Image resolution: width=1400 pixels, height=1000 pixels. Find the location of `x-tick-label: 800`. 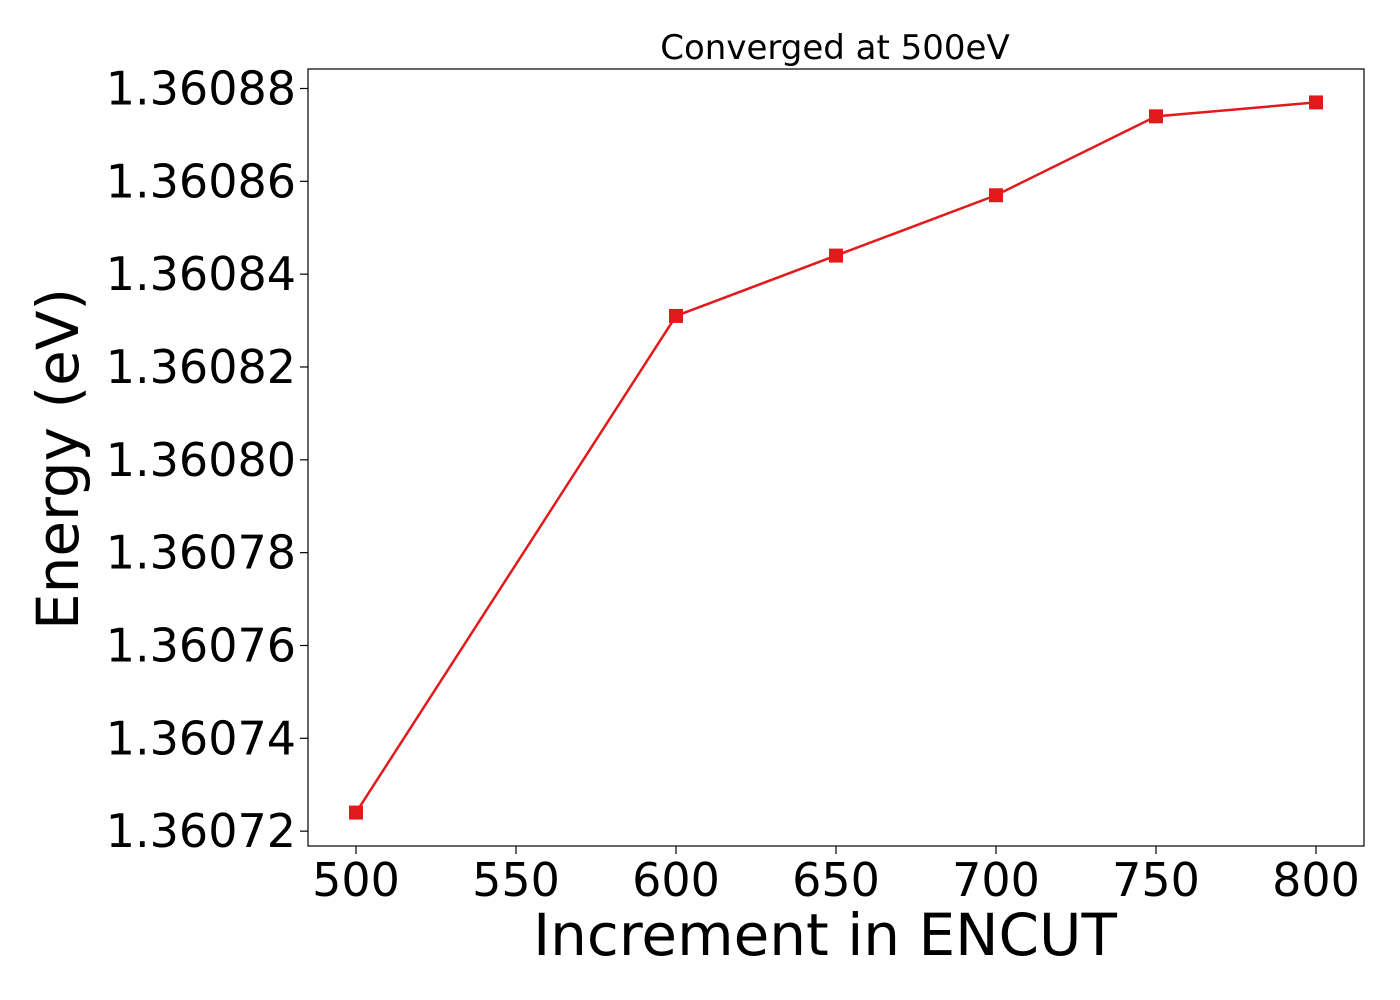

x-tick-label: 800 is located at coordinates (1316, 880).